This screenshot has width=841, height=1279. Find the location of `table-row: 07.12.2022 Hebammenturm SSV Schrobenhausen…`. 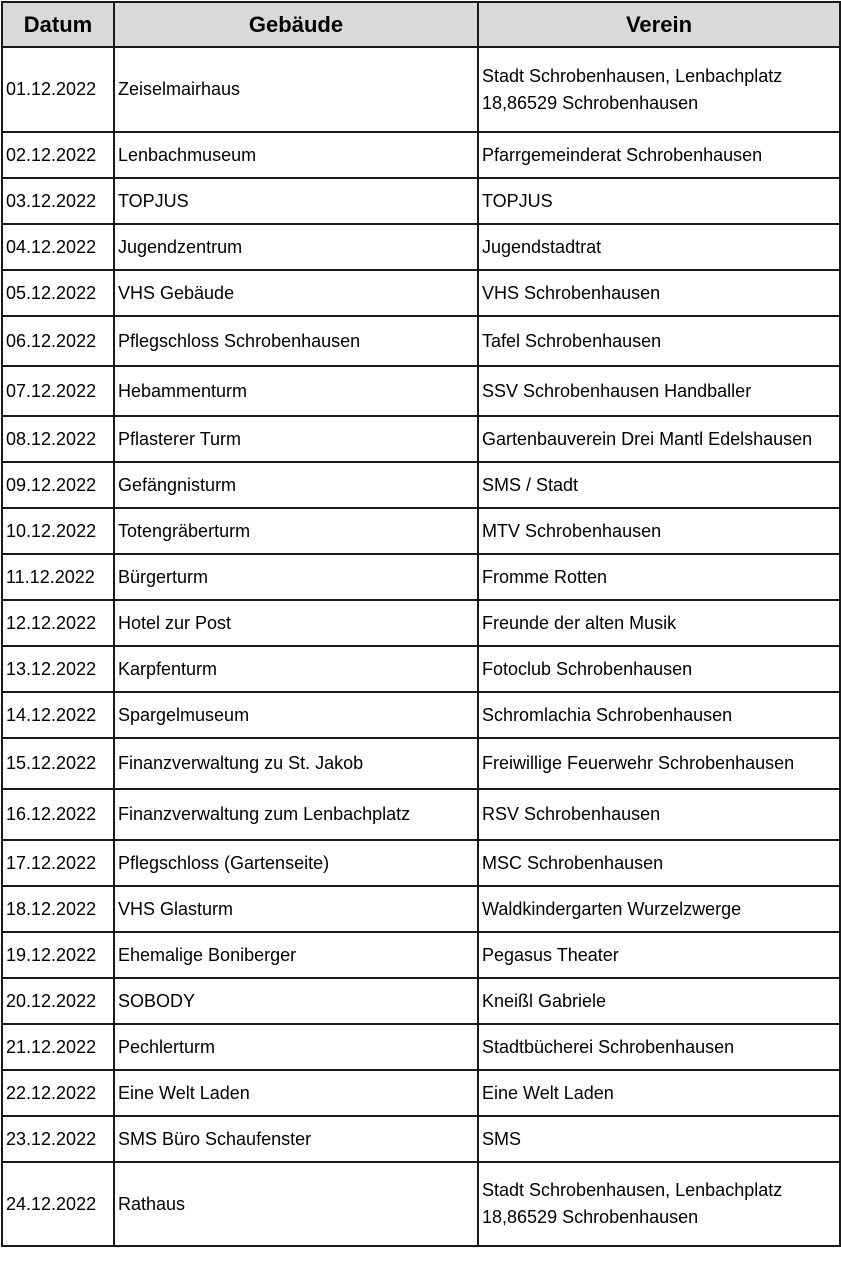

table-row: 07.12.2022 Hebammenturm SSV Schrobenhausen… is located at coordinates (421, 391).